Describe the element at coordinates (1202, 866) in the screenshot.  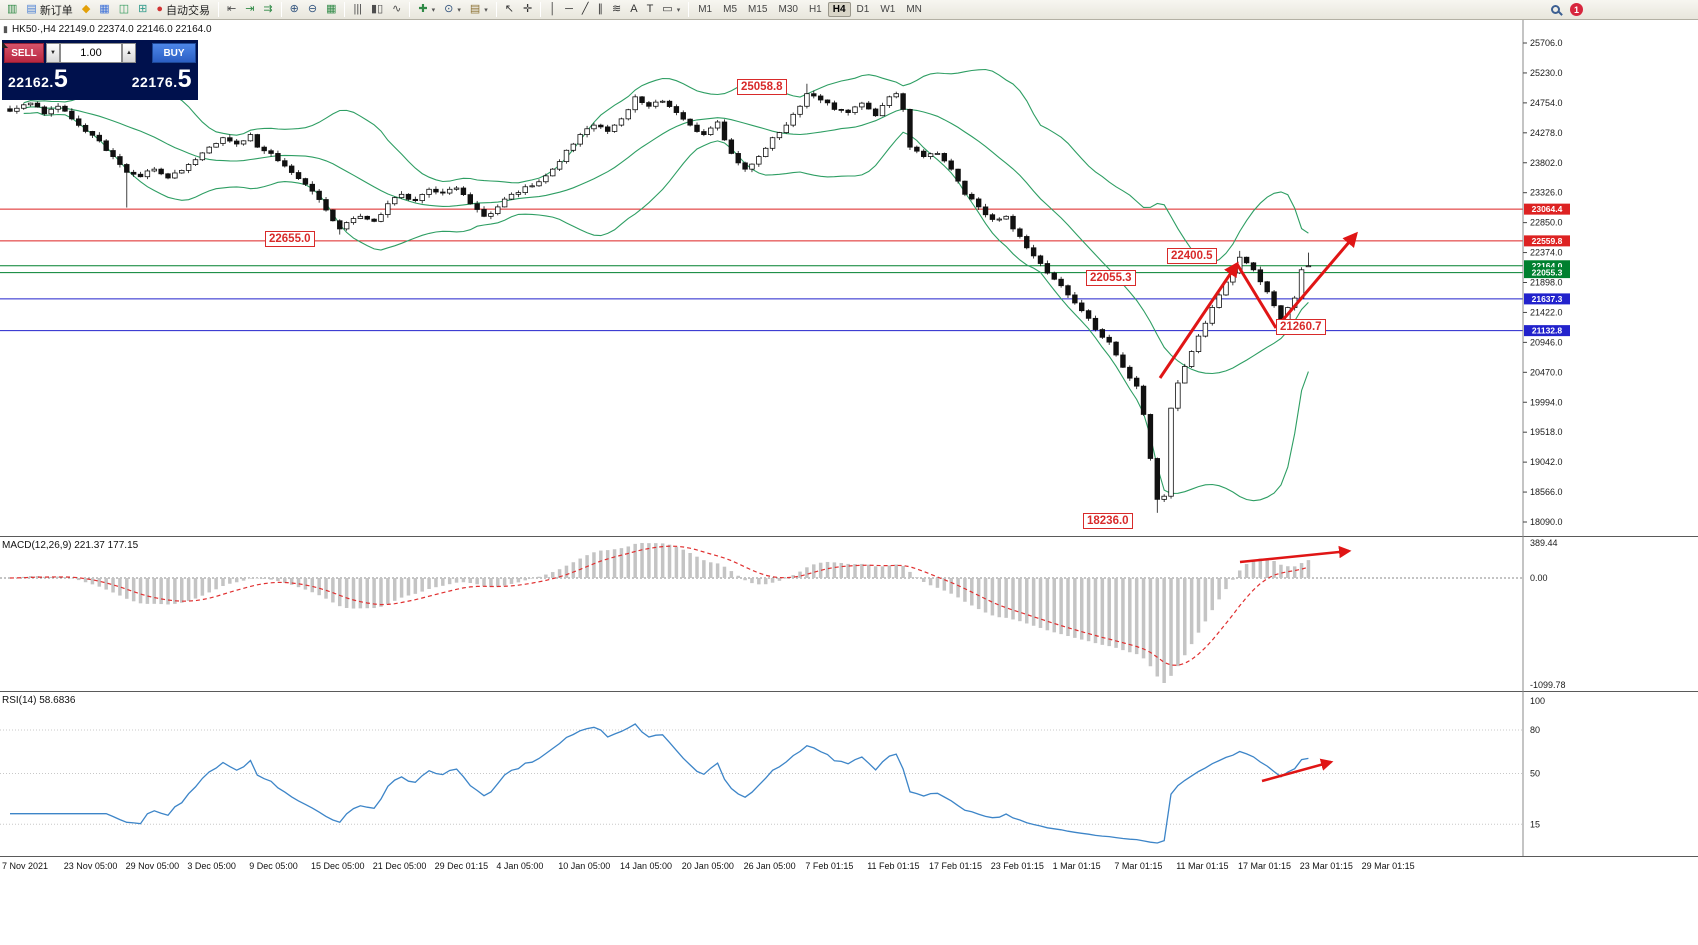
I see `time-label: 11 Mar 01:15` at that location.